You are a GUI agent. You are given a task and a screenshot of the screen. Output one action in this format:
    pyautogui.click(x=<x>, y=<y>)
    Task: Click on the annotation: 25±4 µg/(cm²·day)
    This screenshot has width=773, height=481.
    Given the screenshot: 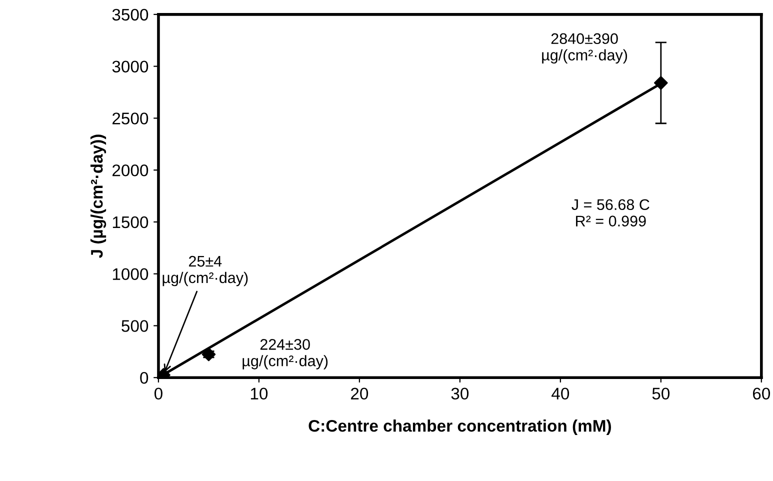 What is the action you would take?
    pyautogui.click(x=205, y=271)
    